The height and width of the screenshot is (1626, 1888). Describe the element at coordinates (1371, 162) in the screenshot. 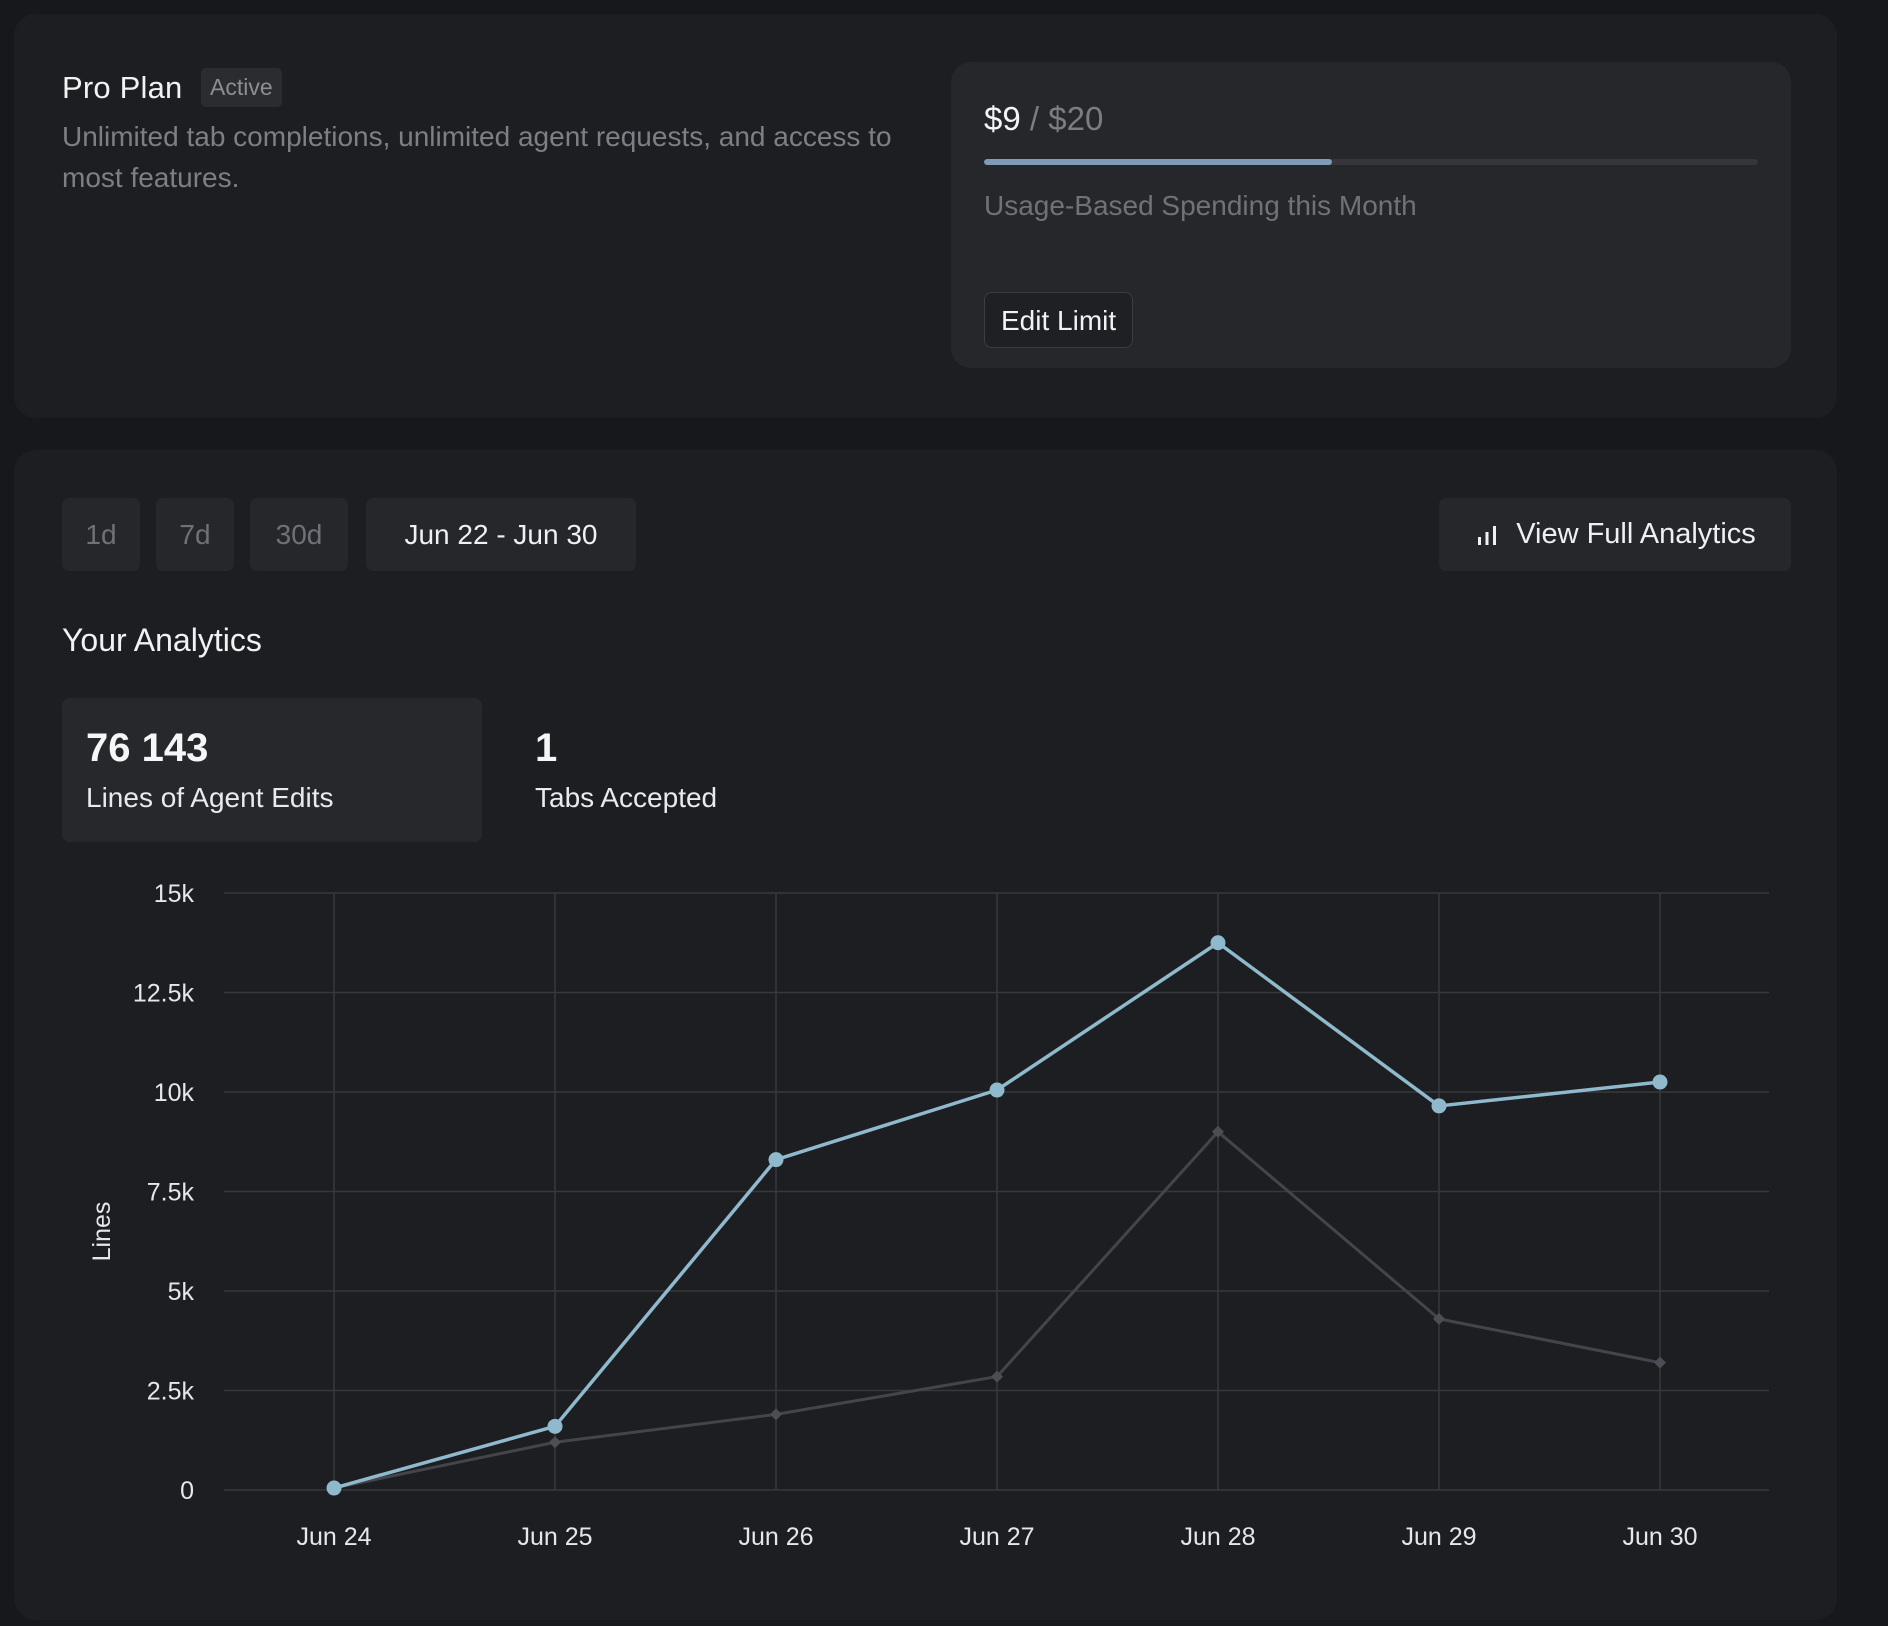

I see `usage-progress-bar` at that location.